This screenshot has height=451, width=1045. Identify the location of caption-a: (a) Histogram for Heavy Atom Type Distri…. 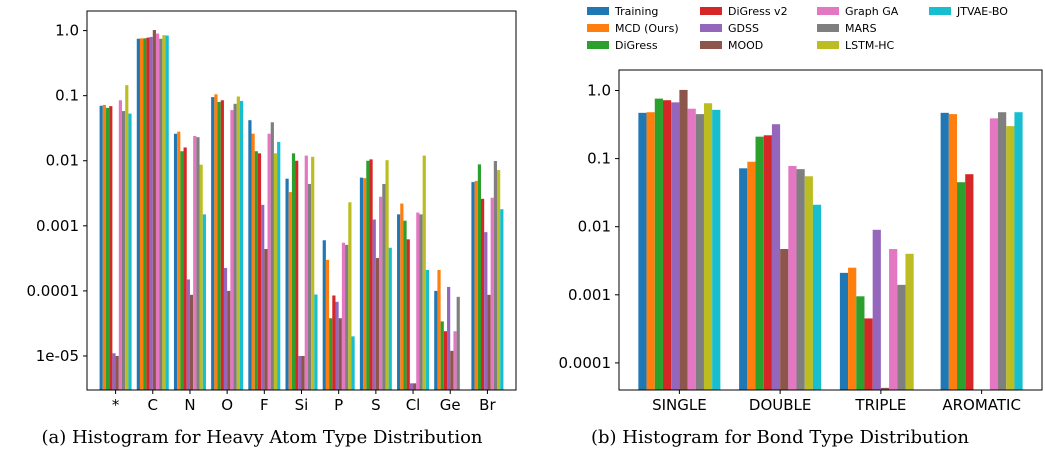
(261, 437).